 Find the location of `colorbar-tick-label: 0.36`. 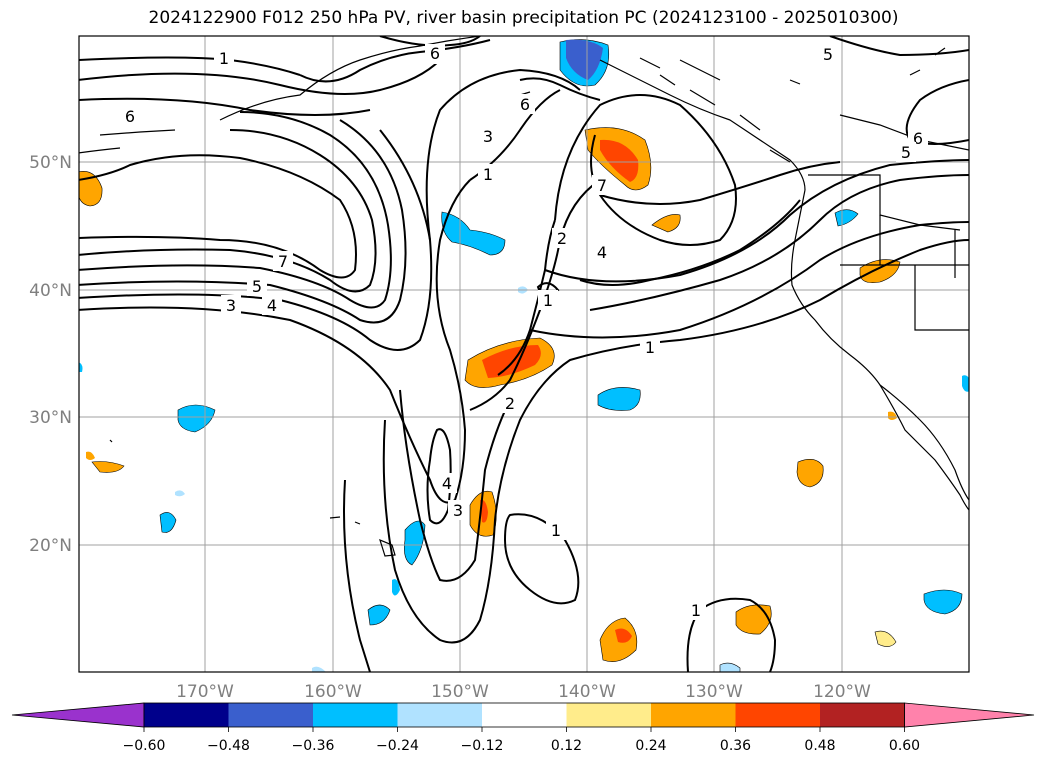

colorbar-tick-label: 0.36 is located at coordinates (735, 746).